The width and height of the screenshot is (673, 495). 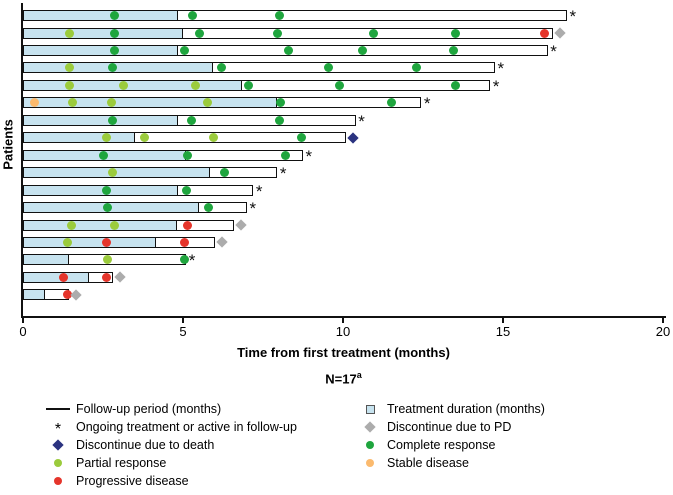 What do you see at coordinates (186, 427) in the screenshot?
I see `legend-label: Ongoing treatment or active in follow-up` at bounding box center [186, 427].